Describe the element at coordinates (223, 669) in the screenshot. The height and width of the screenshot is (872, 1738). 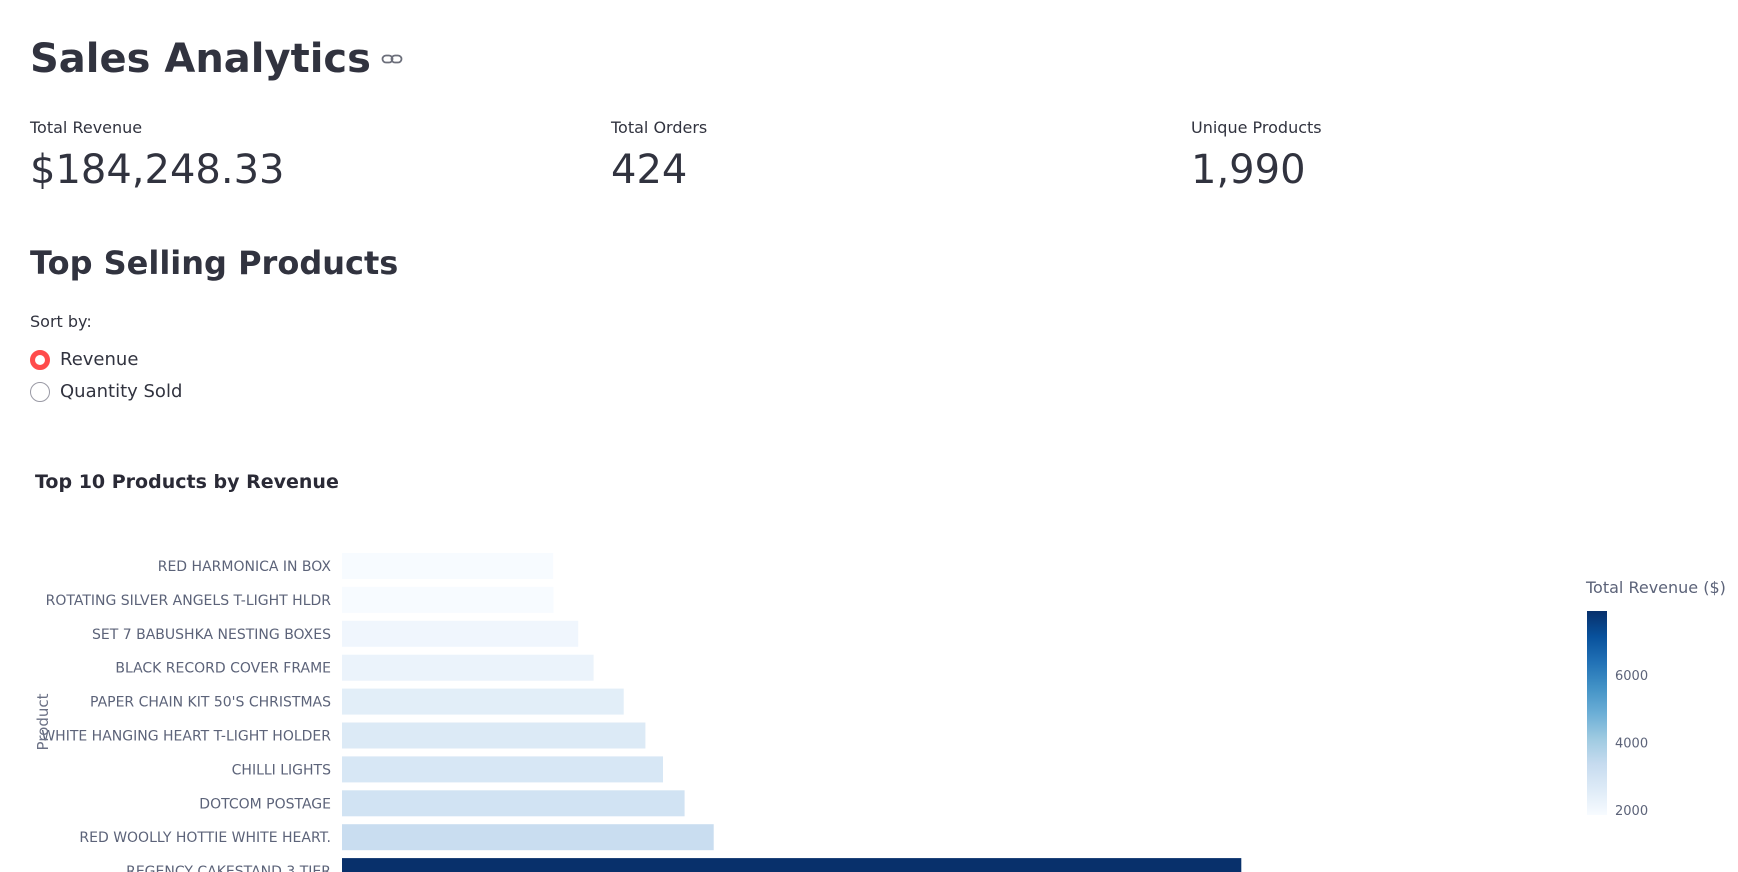
I see `y-tick-label: BLACK RECORD COVER FRAME` at that location.